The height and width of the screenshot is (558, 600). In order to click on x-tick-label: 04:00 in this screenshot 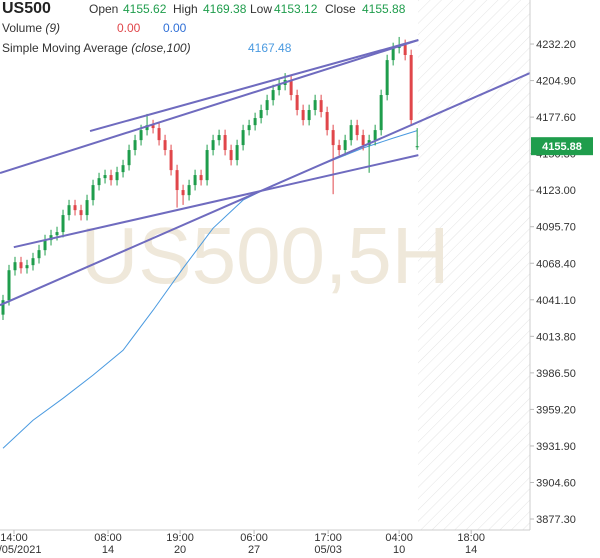, I will do `click(399, 538)`.